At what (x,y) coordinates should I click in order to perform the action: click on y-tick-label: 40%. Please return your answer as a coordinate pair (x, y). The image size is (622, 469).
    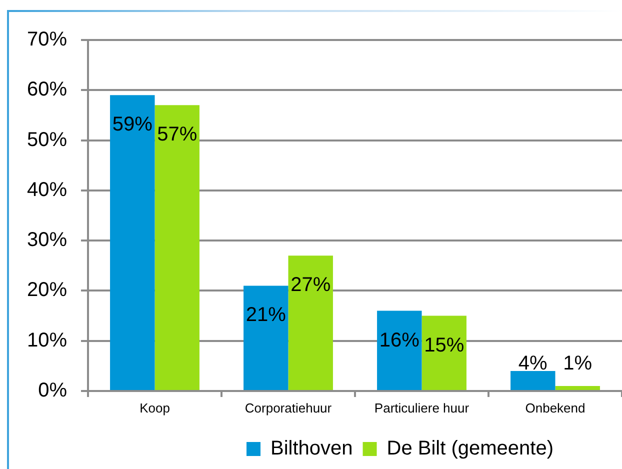
    Looking at the image, I should click on (47, 189).